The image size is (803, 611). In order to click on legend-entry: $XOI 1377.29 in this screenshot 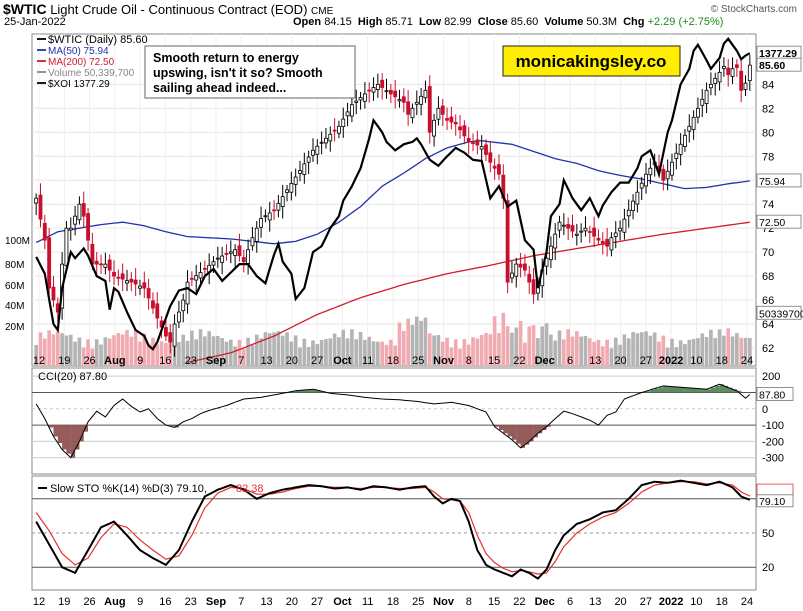, I will do `click(79, 84)`.